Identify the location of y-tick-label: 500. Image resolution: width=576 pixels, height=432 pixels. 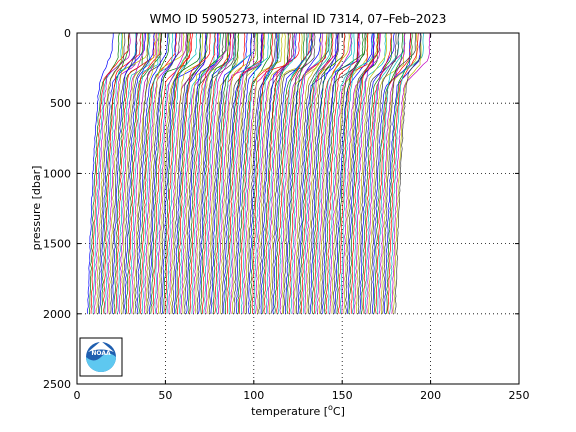
(60, 103).